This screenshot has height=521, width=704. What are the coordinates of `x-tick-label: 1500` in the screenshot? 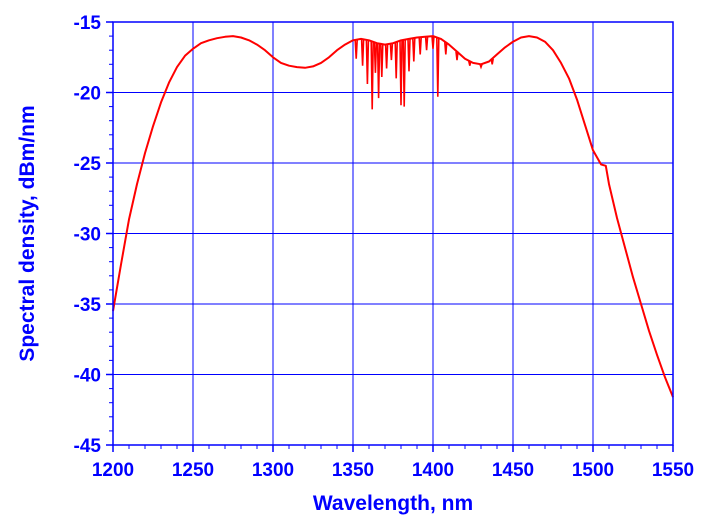 It's located at (593, 470).